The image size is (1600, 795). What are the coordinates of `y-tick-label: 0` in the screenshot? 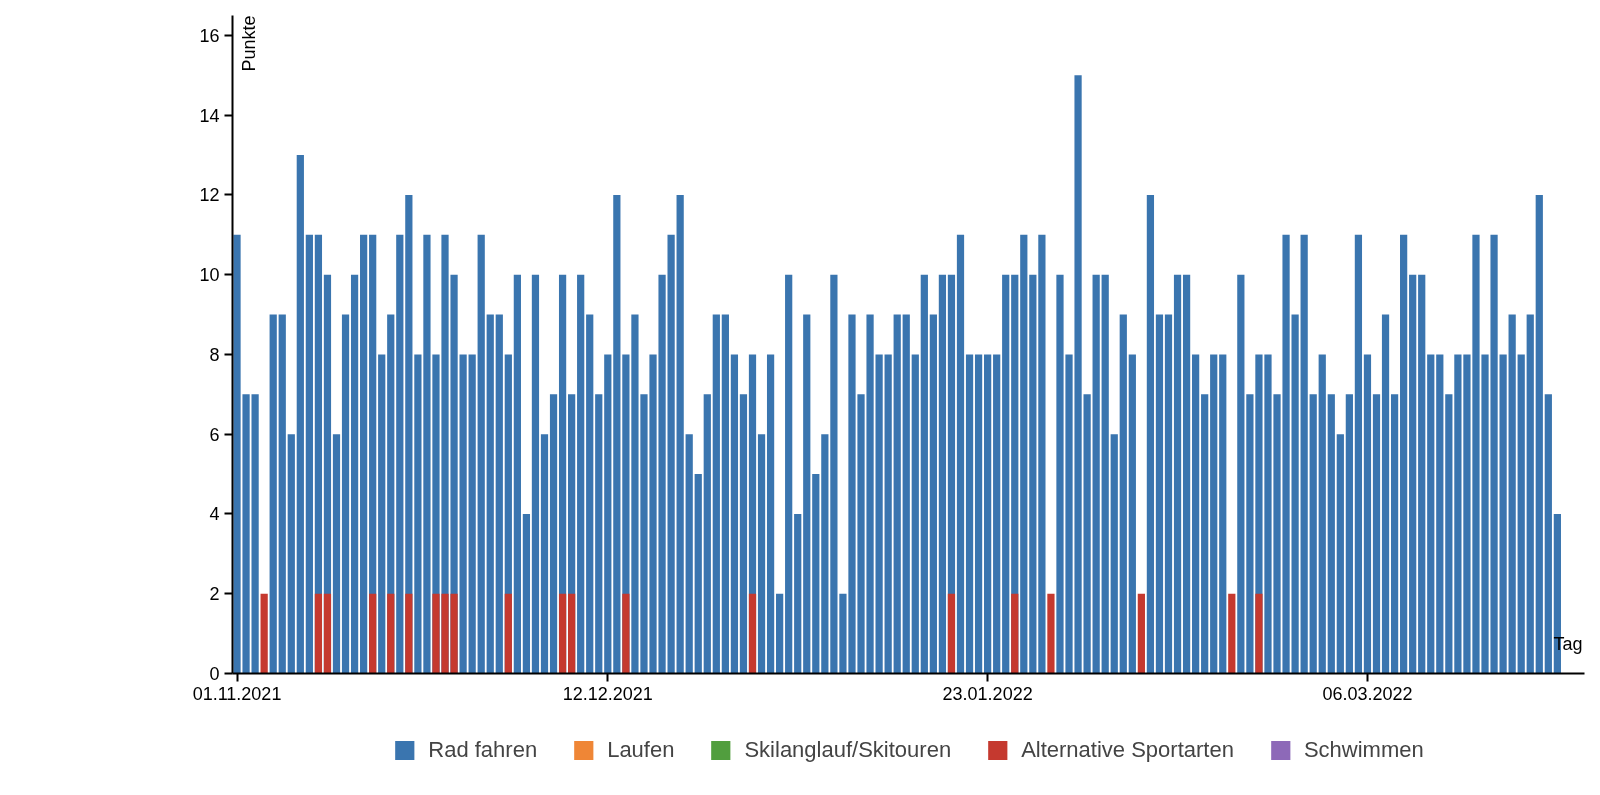 It's located at (214, 674).